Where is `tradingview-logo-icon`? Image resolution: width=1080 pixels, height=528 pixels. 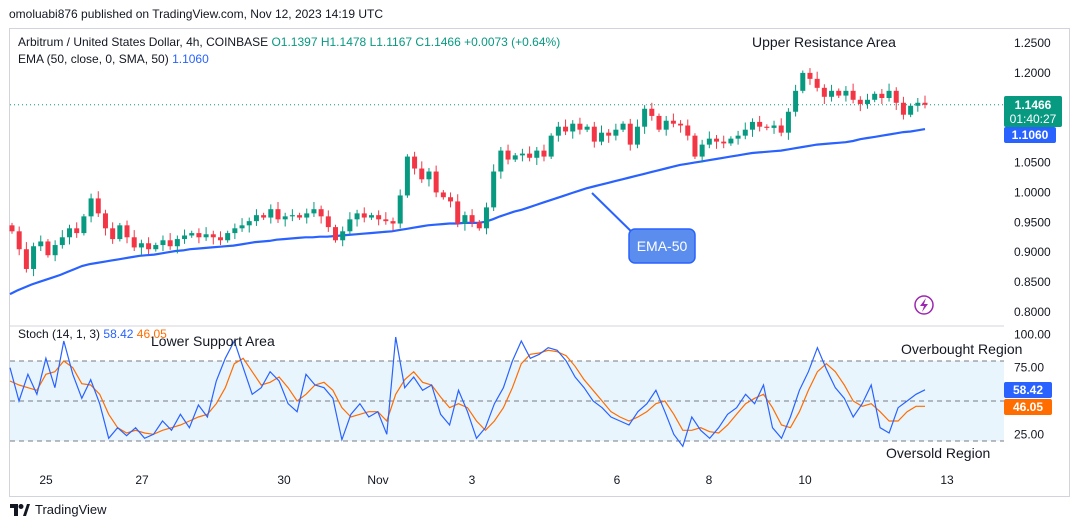 tradingview-logo-icon is located at coordinates (20, 509).